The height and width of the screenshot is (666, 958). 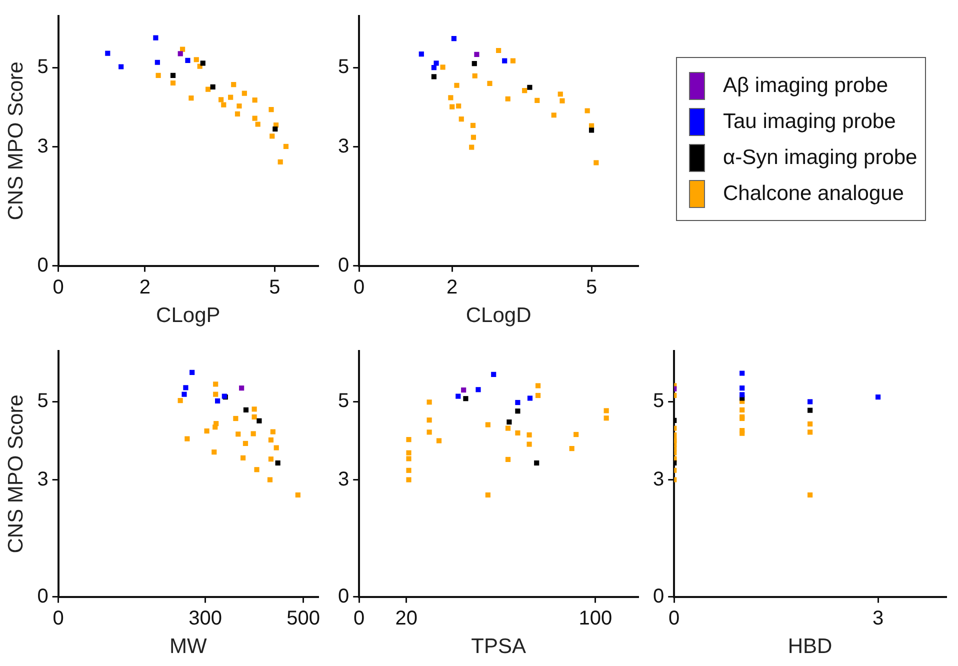 What do you see at coordinates (595, 618) in the screenshot?
I see `x-tick-label: 100` at bounding box center [595, 618].